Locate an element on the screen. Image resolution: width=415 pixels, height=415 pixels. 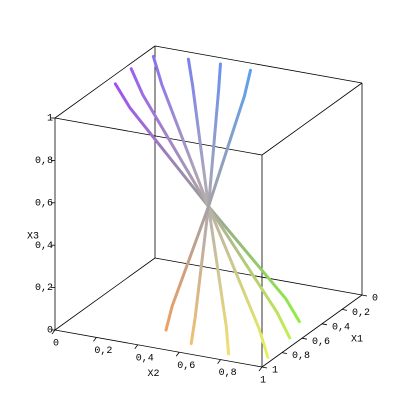
curve is located at coordinates (208, 200).